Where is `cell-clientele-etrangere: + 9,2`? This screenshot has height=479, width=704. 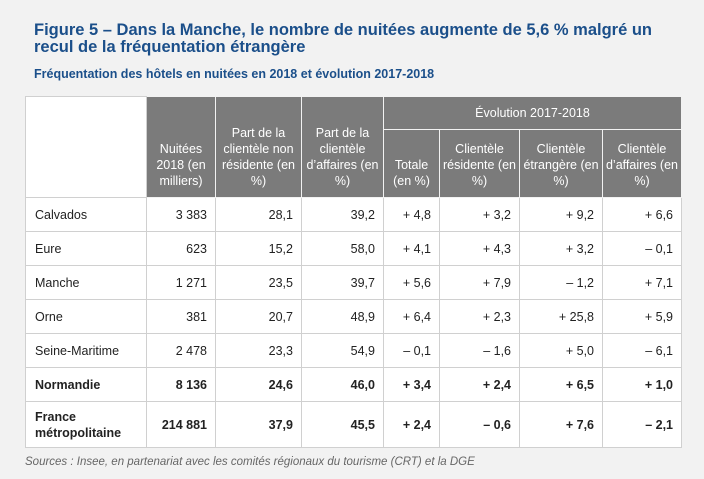 cell-clientele-etrangere: + 9,2 is located at coordinates (561, 214).